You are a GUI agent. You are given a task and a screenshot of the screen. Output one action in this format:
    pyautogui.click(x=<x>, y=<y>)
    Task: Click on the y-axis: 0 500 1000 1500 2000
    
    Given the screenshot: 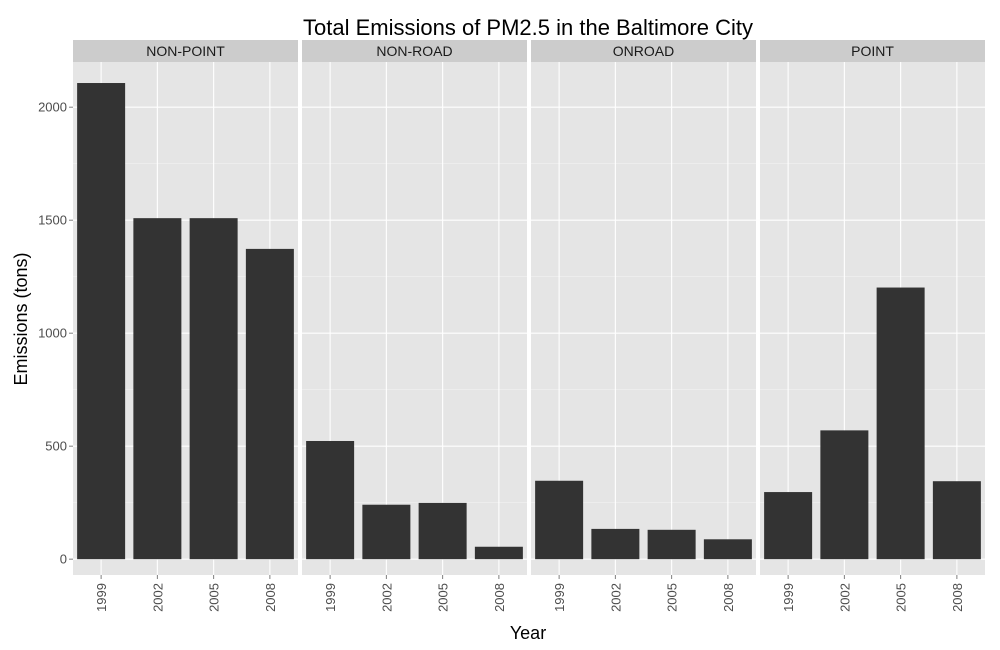 What is the action you would take?
    pyautogui.click(x=55, y=333)
    